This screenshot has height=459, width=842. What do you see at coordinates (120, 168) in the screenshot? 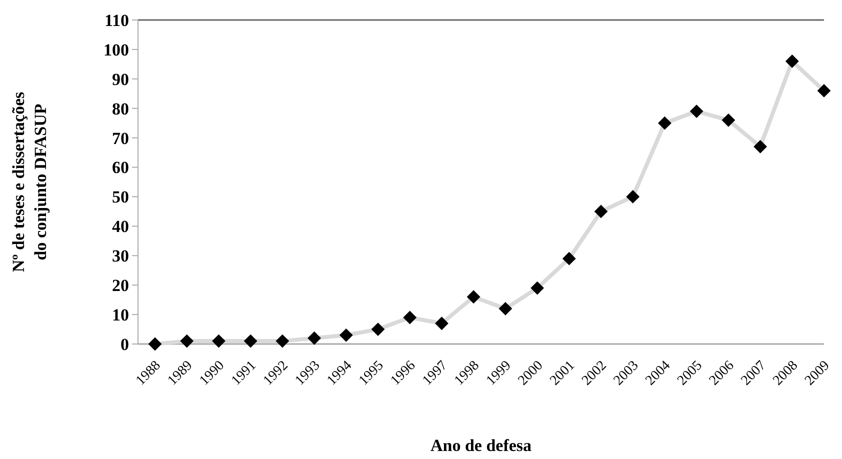
I see `y-tick-label: 60` at bounding box center [120, 168].